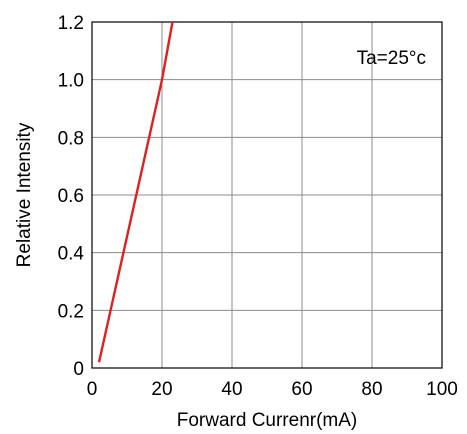 The width and height of the screenshot is (467, 434). What do you see at coordinates (92, 389) in the screenshot?
I see `x-tick-label: 0` at bounding box center [92, 389].